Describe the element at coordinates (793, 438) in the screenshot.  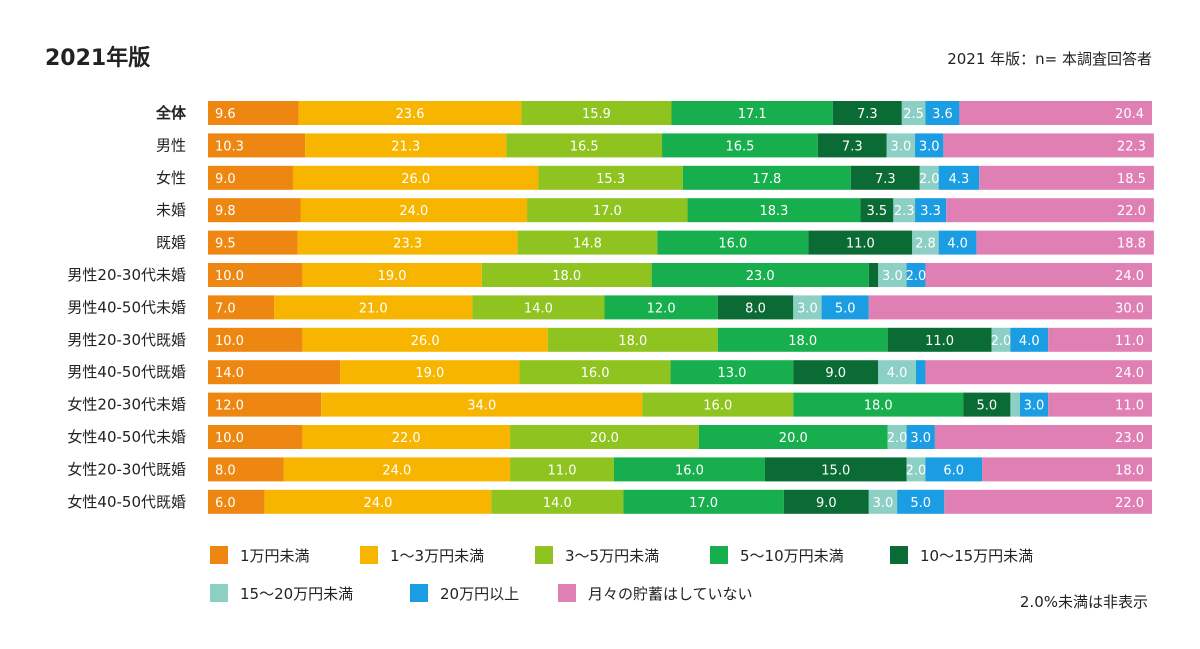
I see `data-label: 20.0` at that location.